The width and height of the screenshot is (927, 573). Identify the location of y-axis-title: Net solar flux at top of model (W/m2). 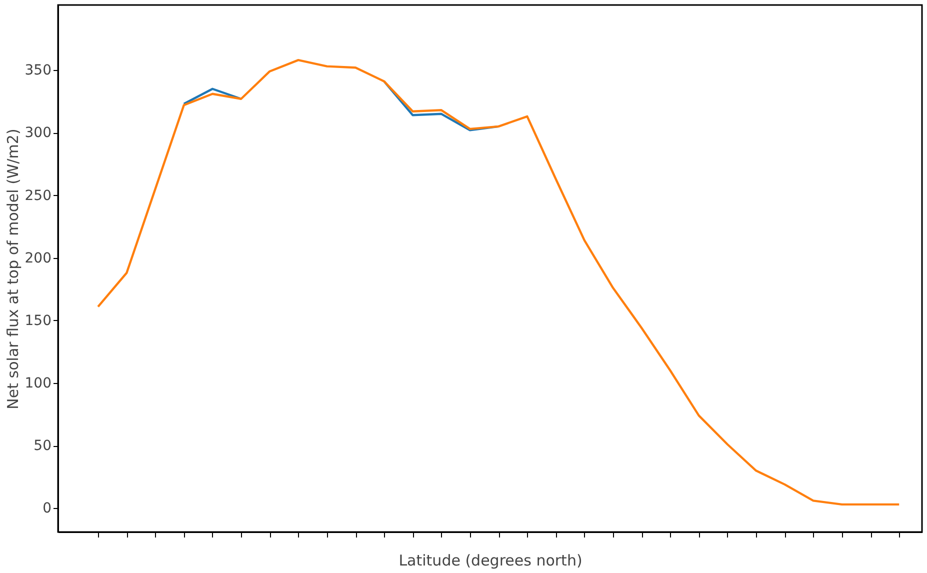
(13, 269).